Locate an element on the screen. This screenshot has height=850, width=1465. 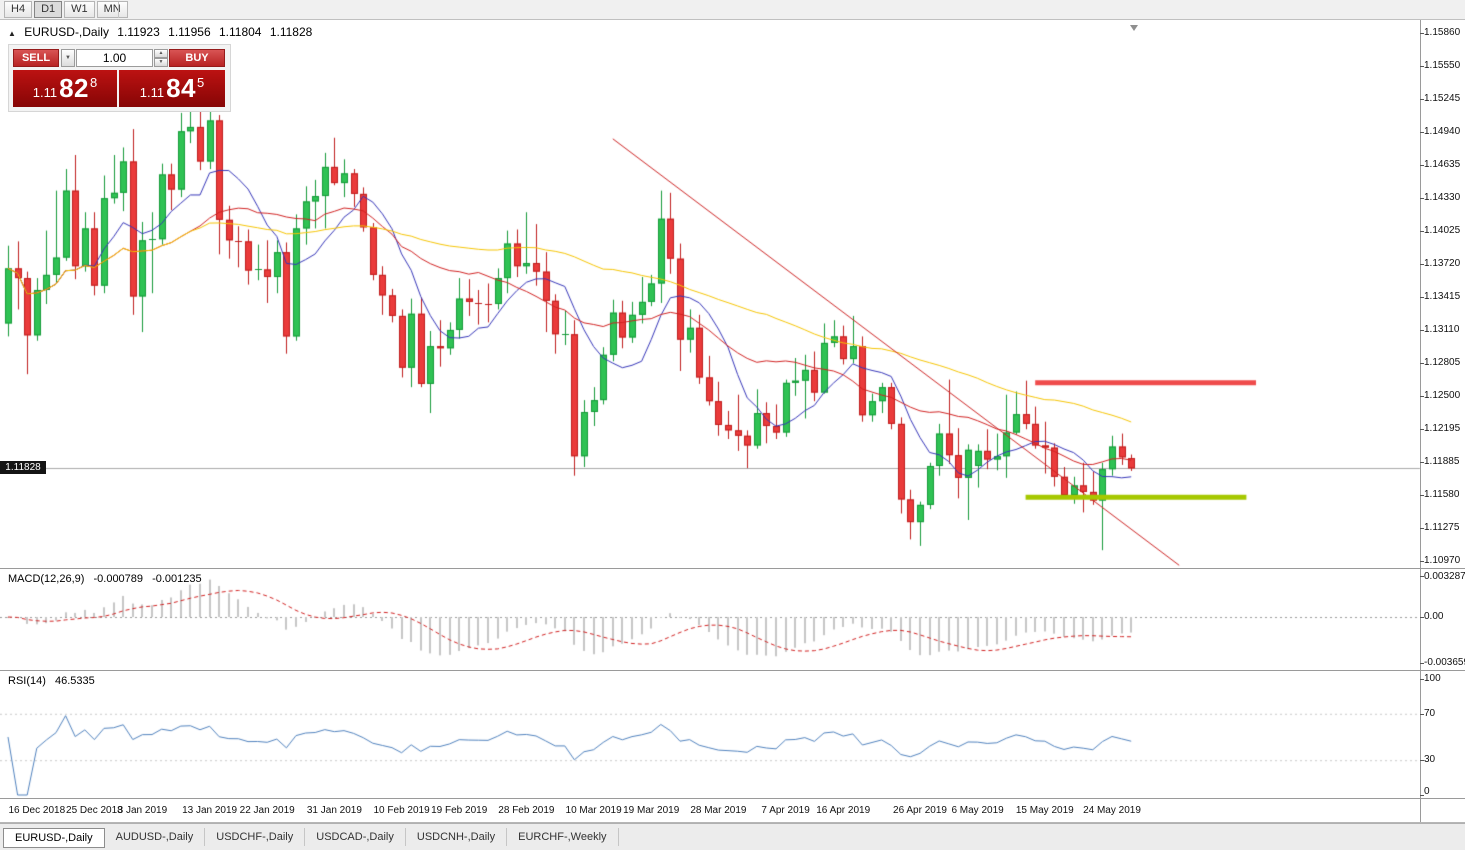
date-axis-label: 24 May 2019 is located at coordinates (1112, 810).